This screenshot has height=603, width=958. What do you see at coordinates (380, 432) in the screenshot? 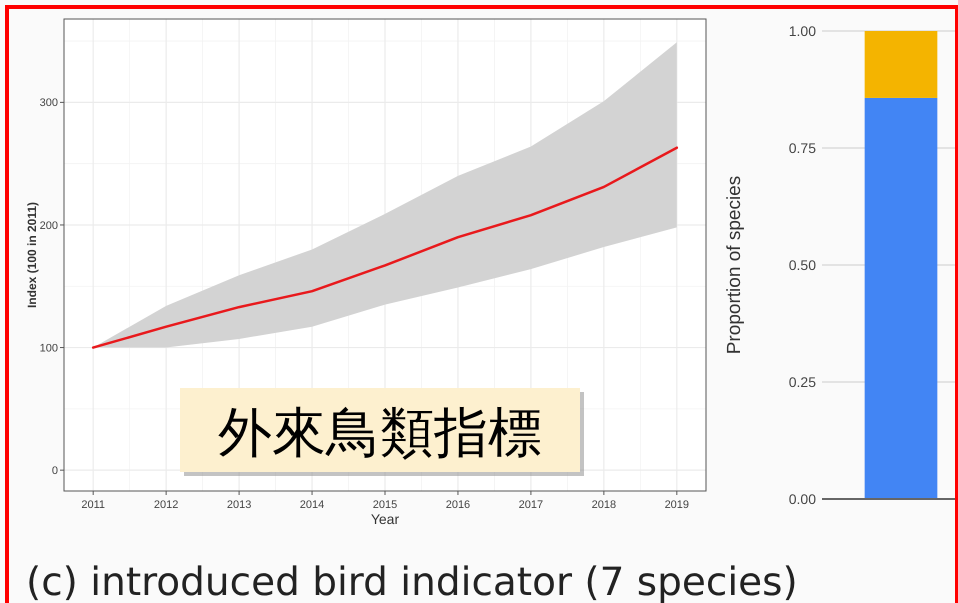
I see `annotation: 外來鳥類指標` at bounding box center [380, 432].